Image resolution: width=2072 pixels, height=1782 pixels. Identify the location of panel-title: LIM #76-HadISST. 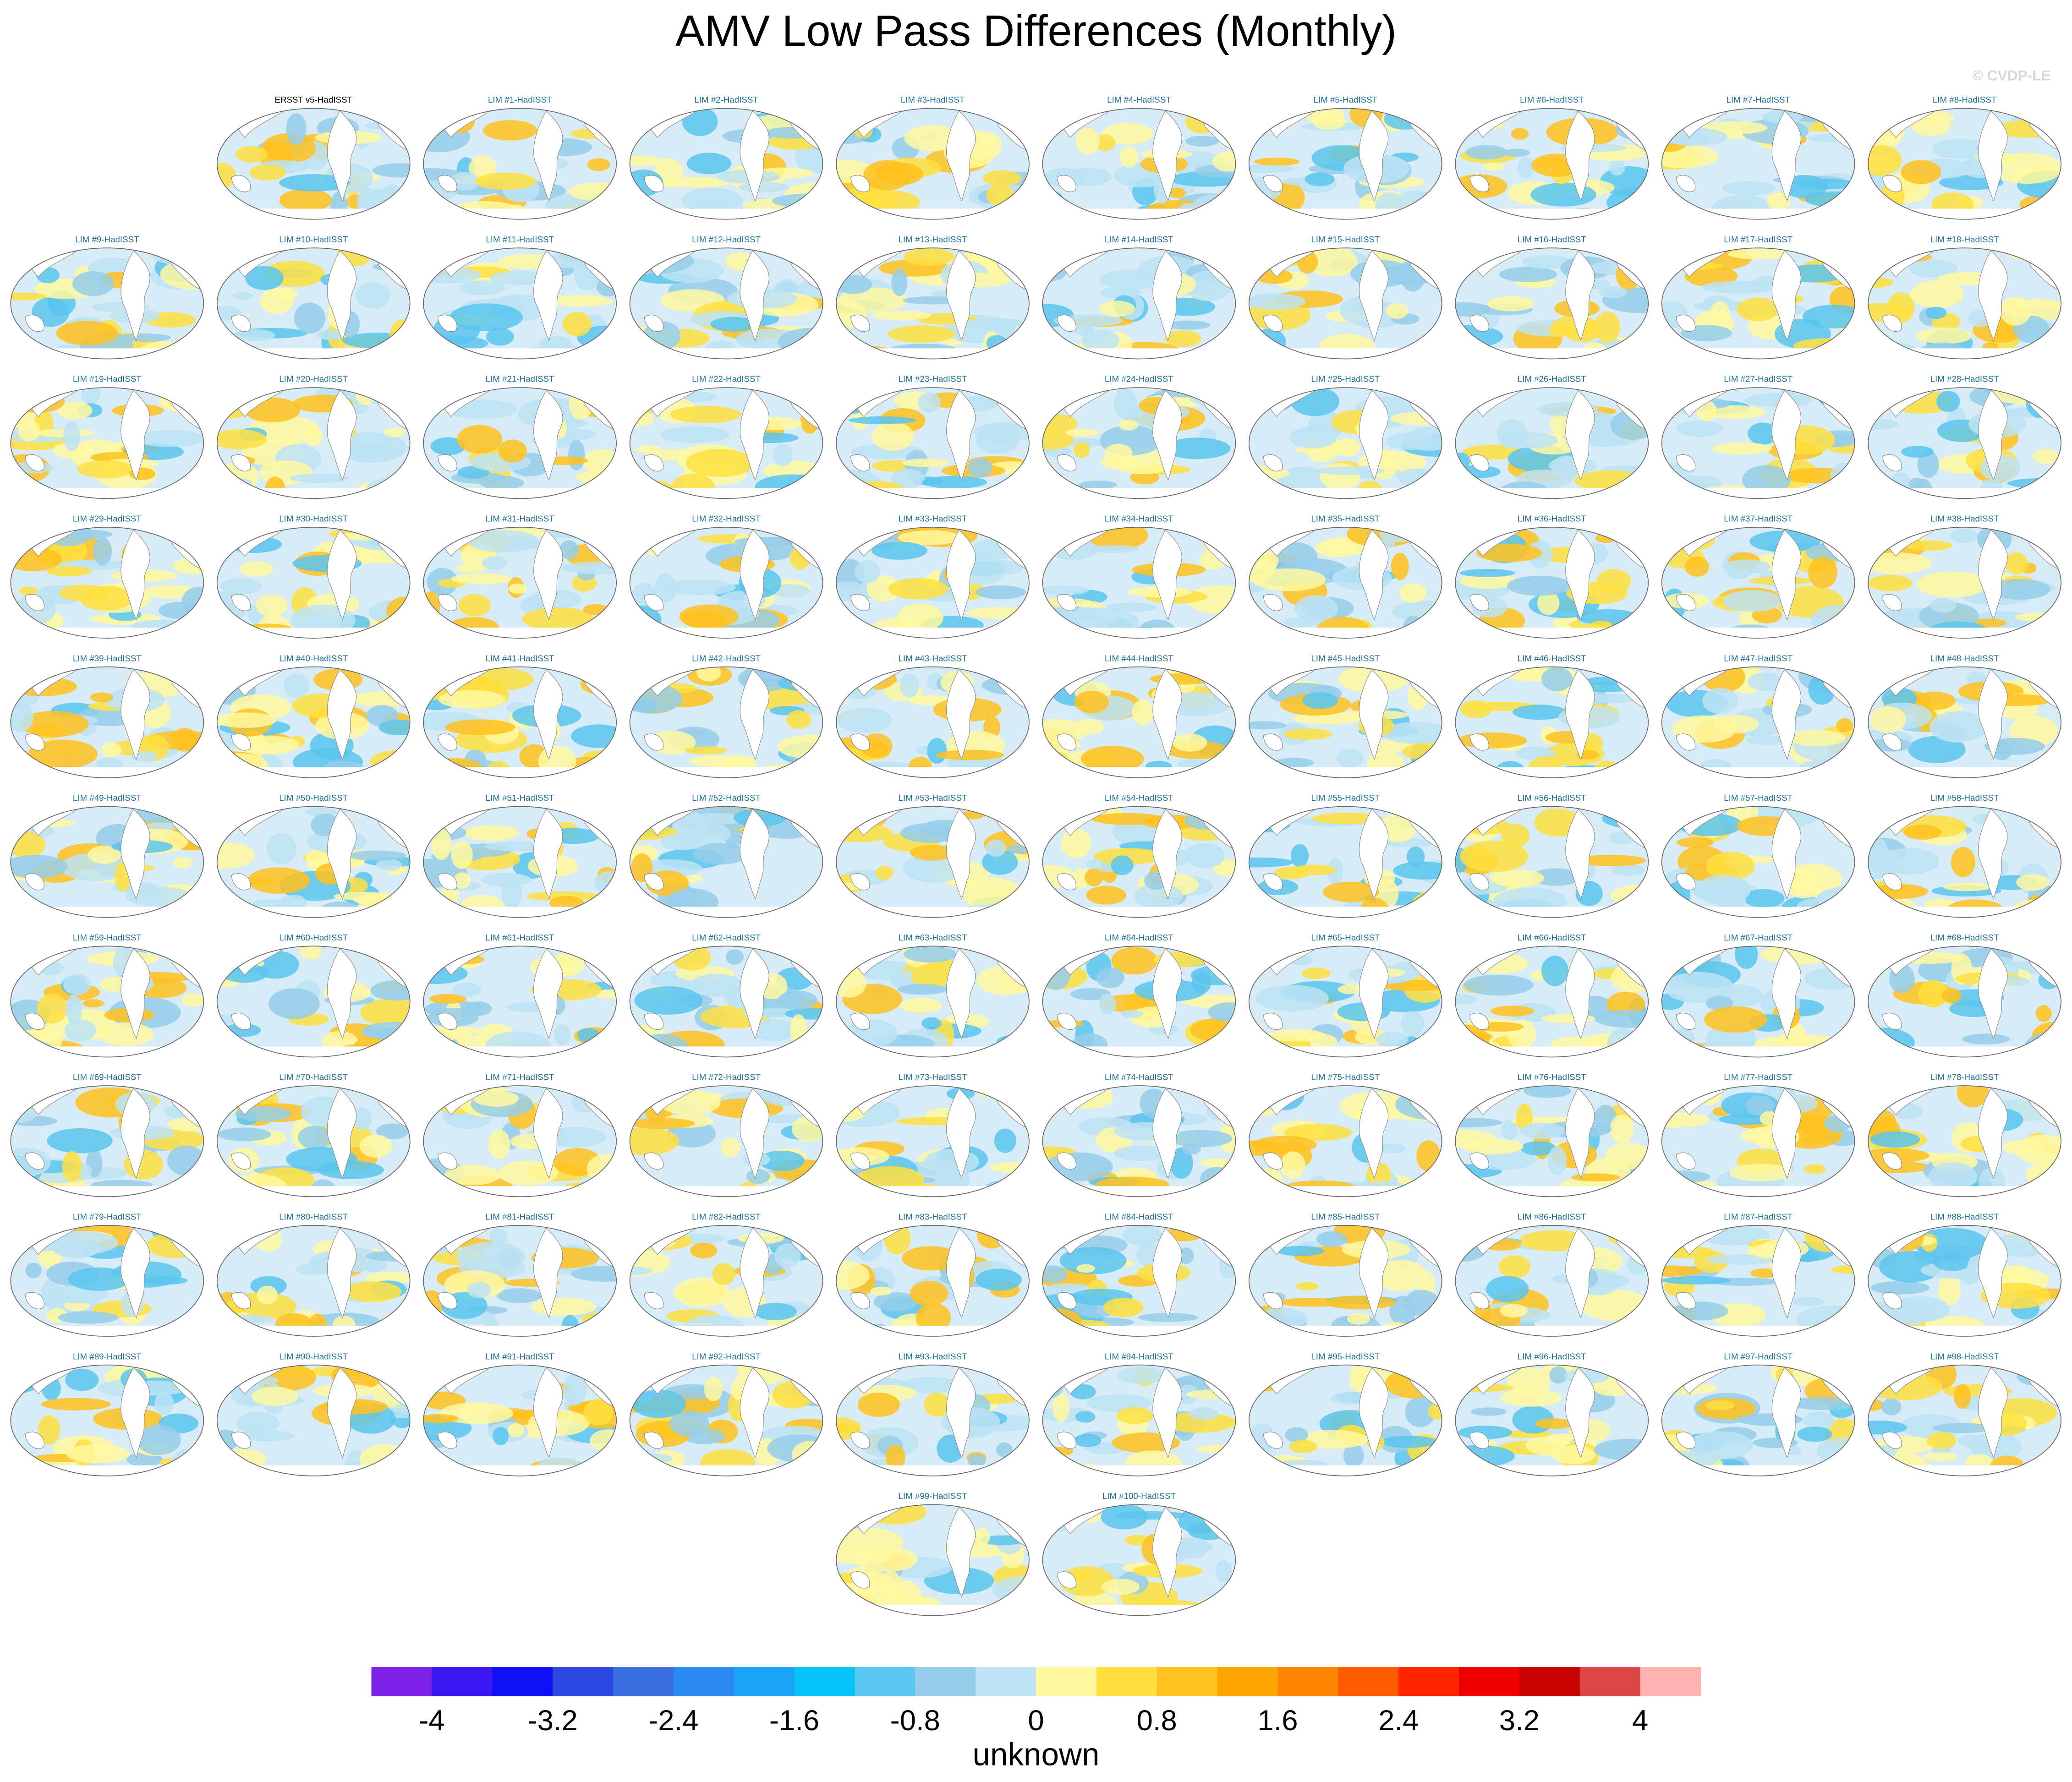
(1552, 1077).